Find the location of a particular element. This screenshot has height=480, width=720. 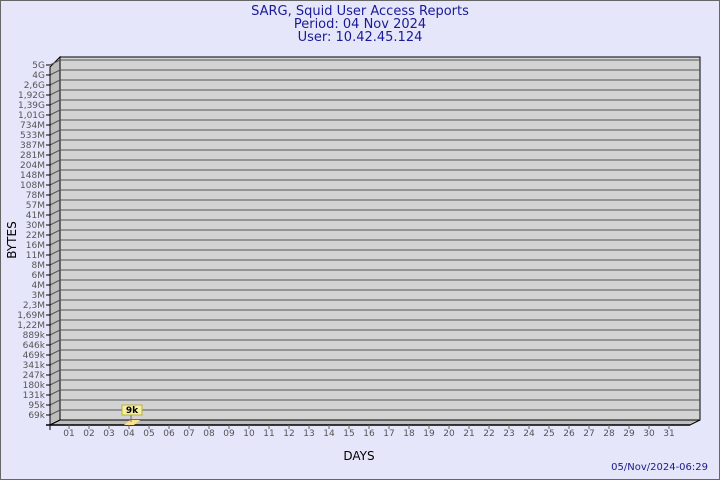

y-tick-label: 533M is located at coordinates (32, 136).